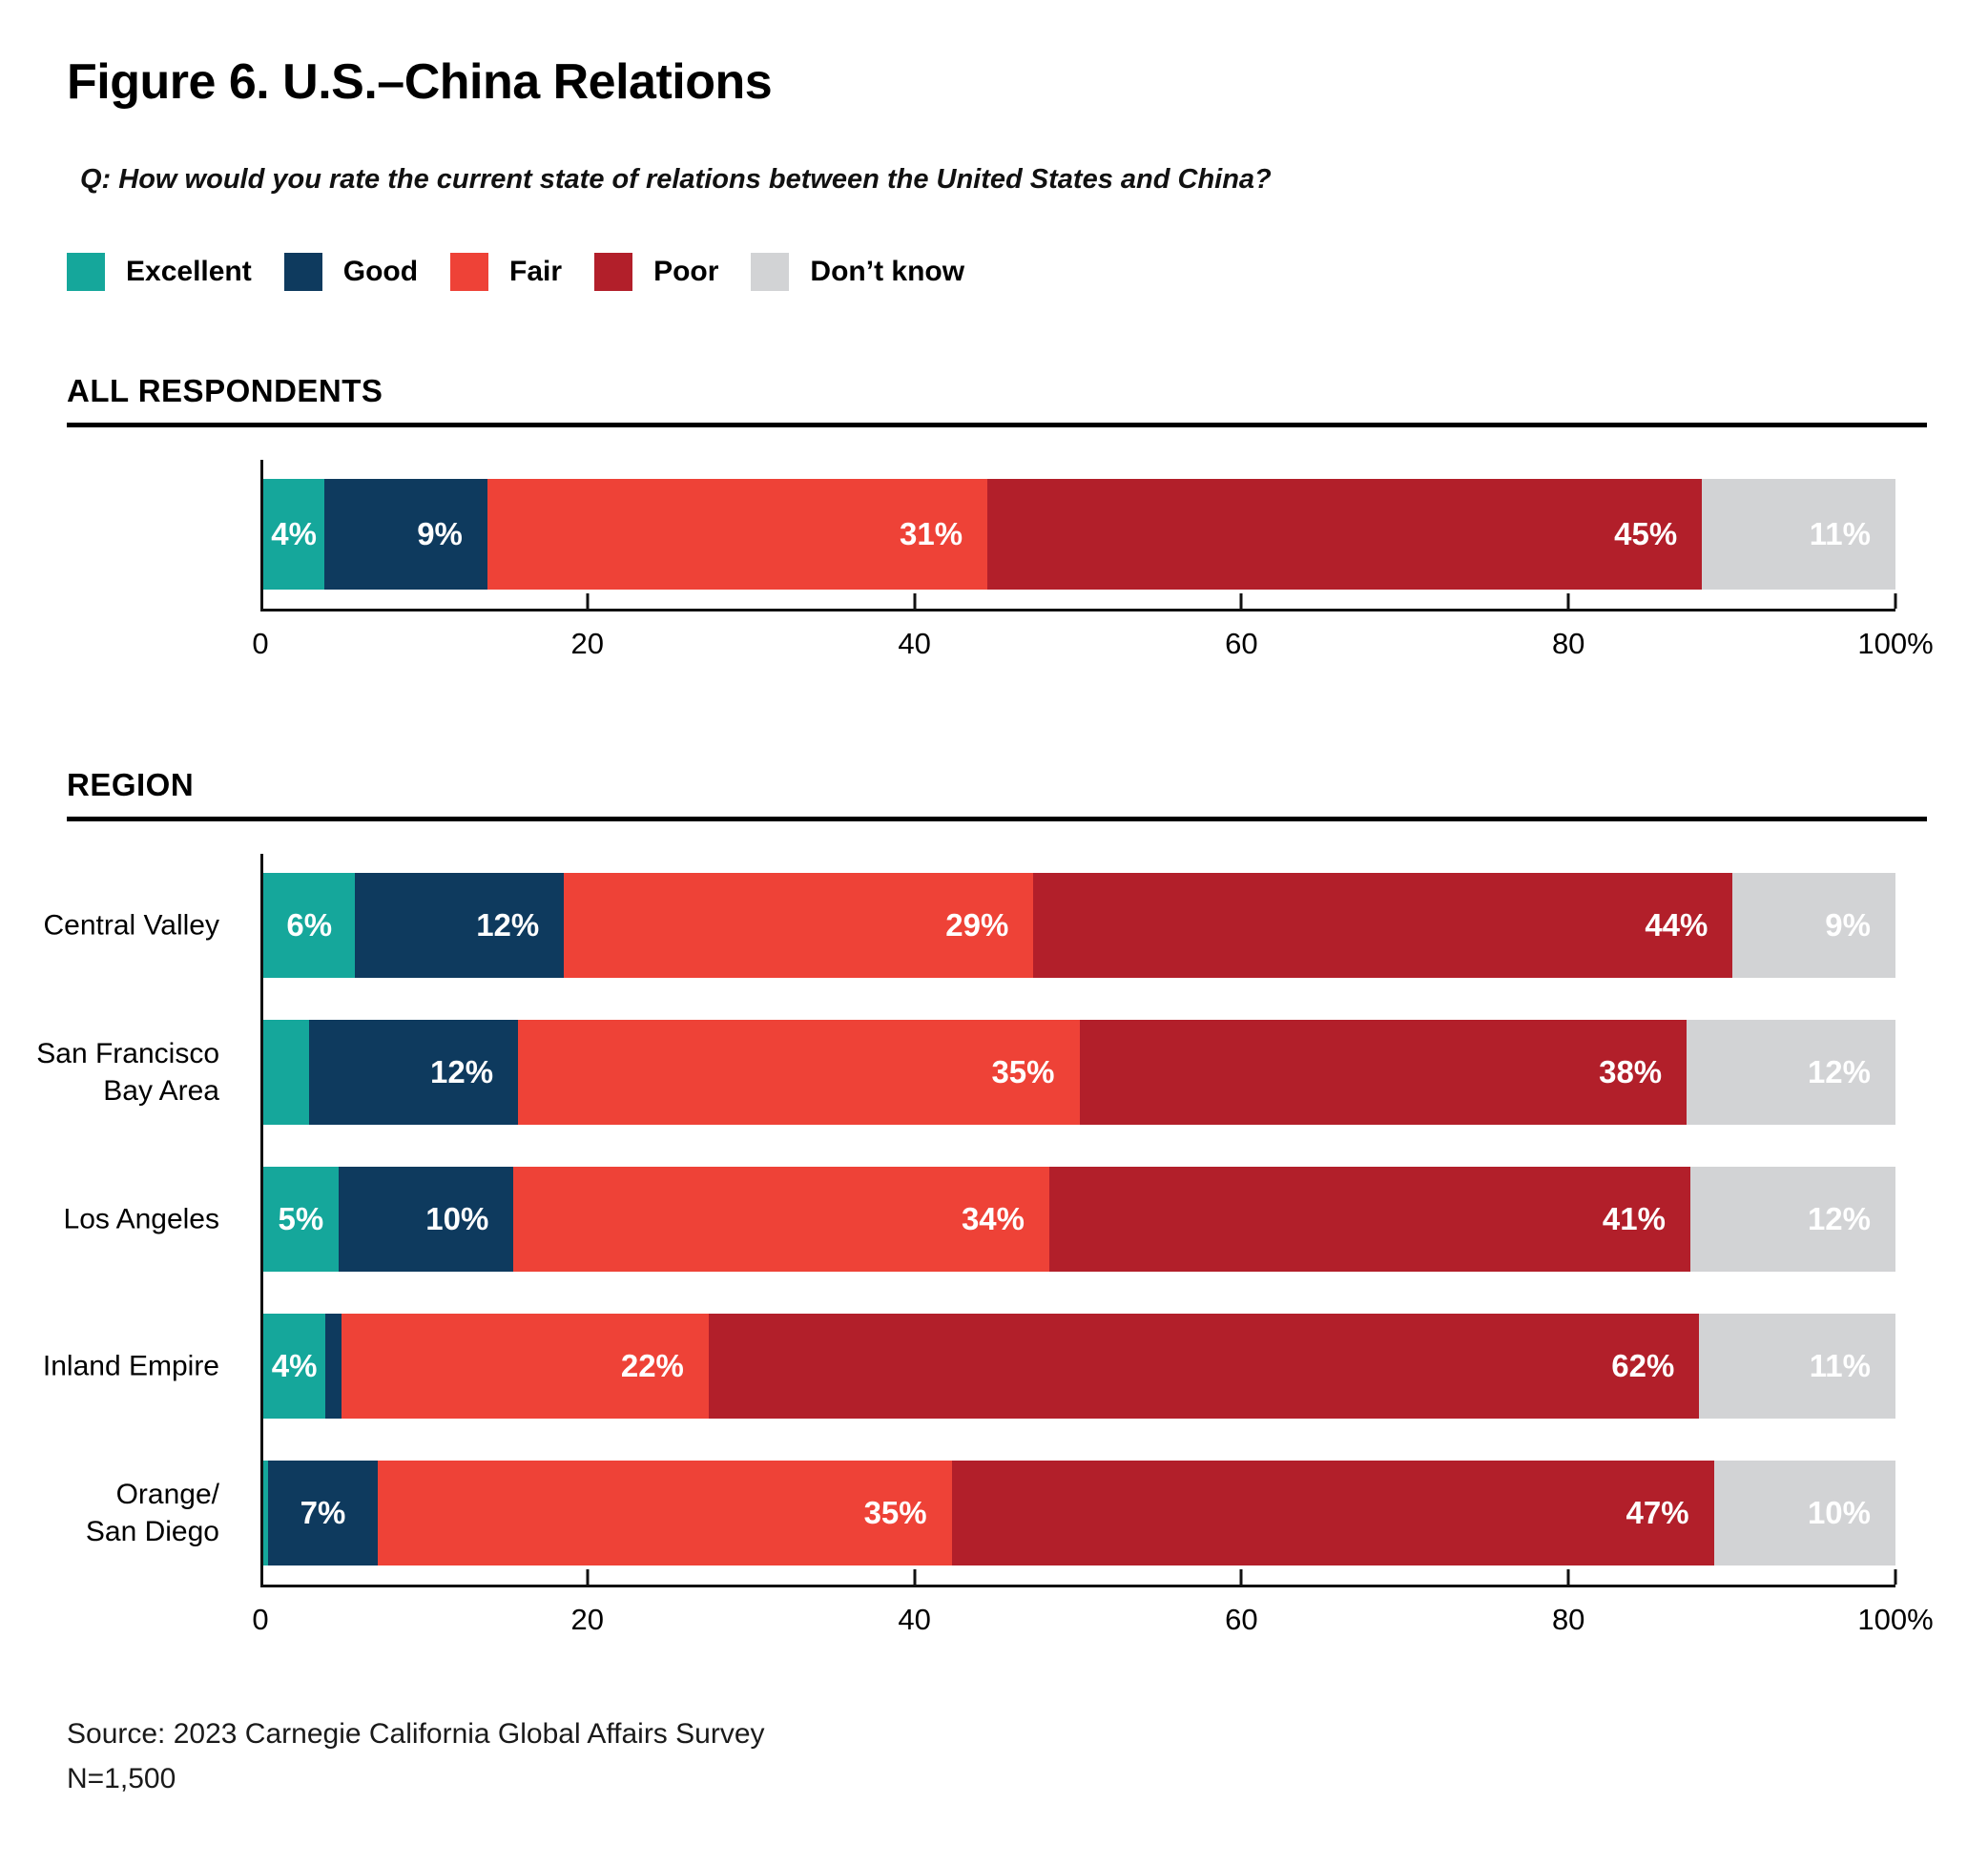  What do you see at coordinates (525, 1366) in the screenshot?
I see `bar-segment-fair: 22%` at bounding box center [525, 1366].